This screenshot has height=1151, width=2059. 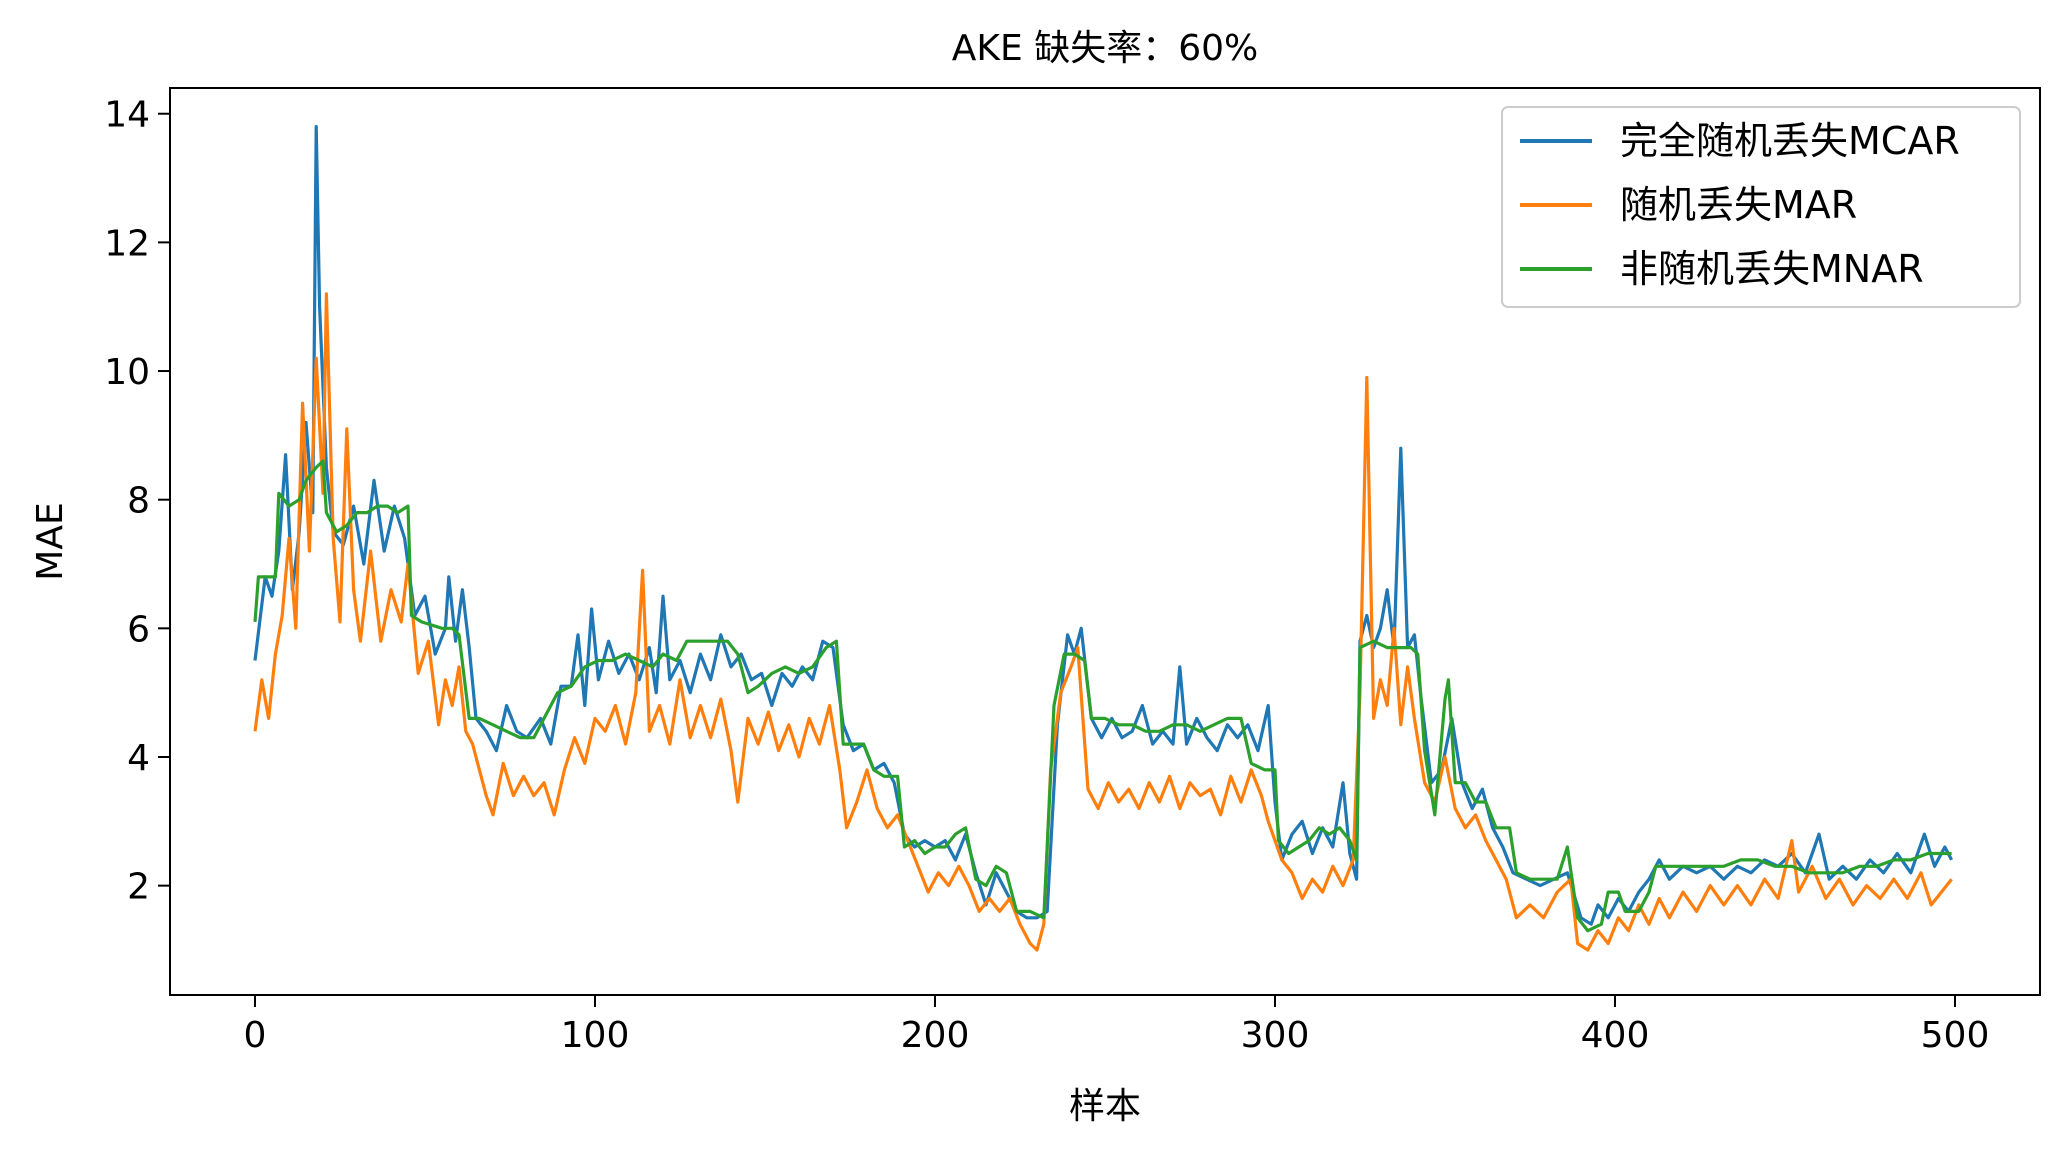 What do you see at coordinates (595, 1035) in the screenshot?
I see `x-tick-label: 100` at bounding box center [595, 1035].